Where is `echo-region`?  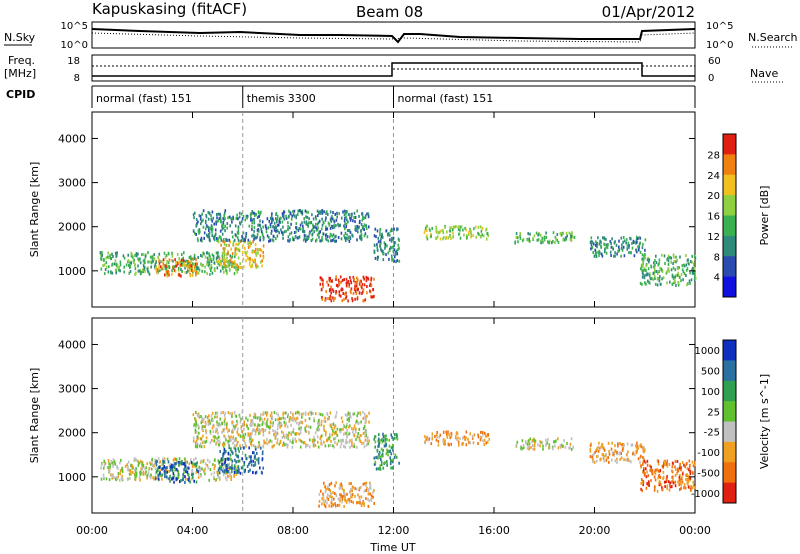
echo-region is located at coordinates (176, 267).